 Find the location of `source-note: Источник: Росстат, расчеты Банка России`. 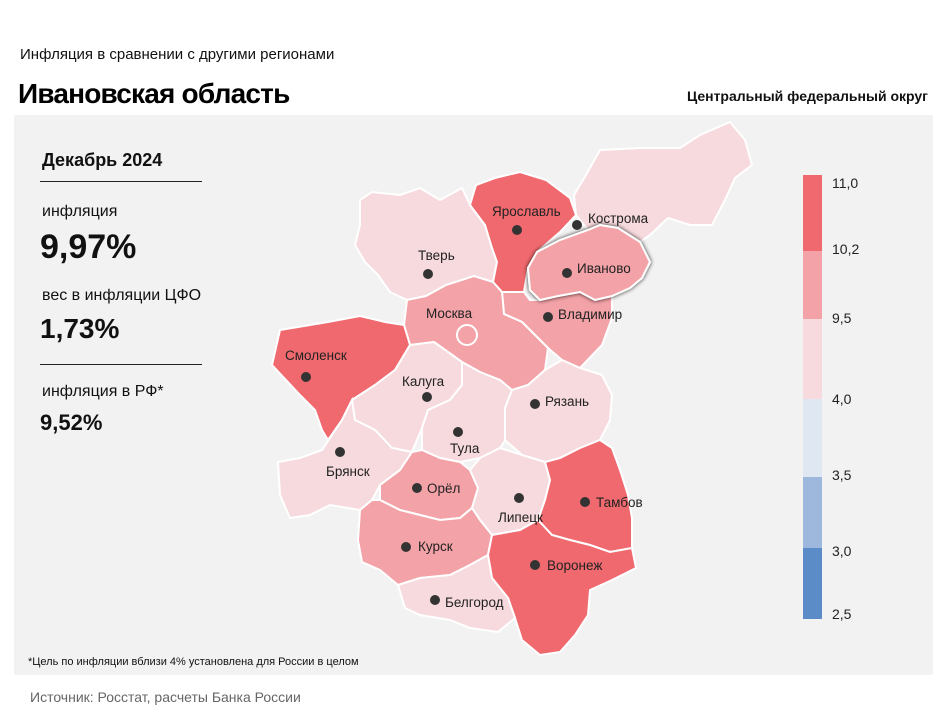

source-note: Источник: Росстат, расчеты Банка России is located at coordinates (165, 697).